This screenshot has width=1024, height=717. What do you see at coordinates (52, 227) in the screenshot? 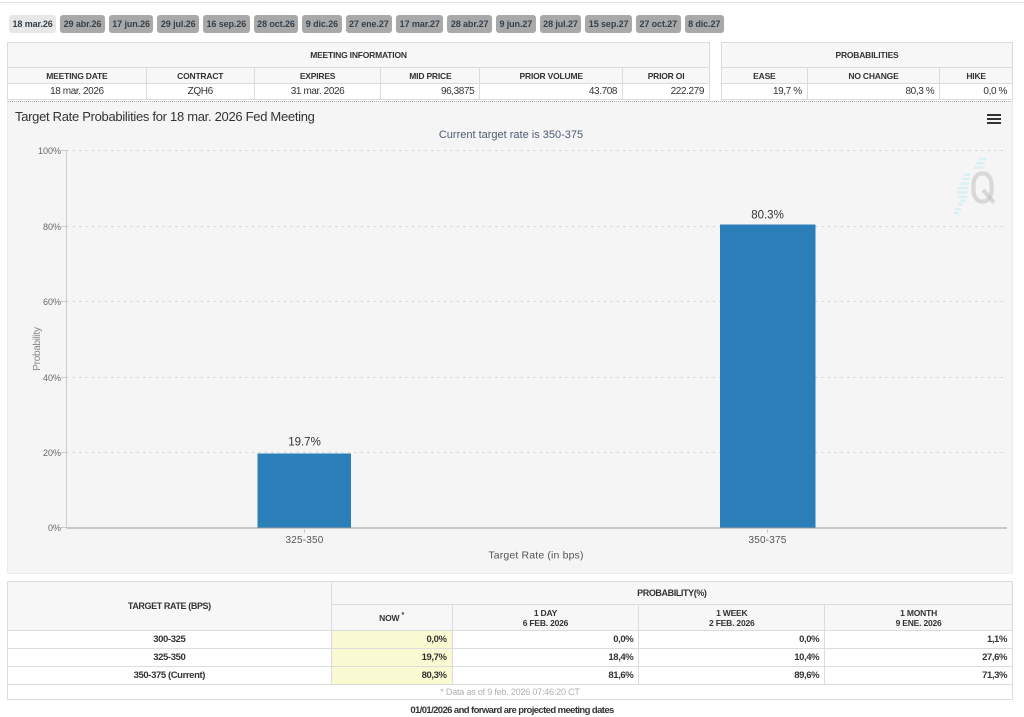
I see `svg-text: 80%` at bounding box center [52, 227].